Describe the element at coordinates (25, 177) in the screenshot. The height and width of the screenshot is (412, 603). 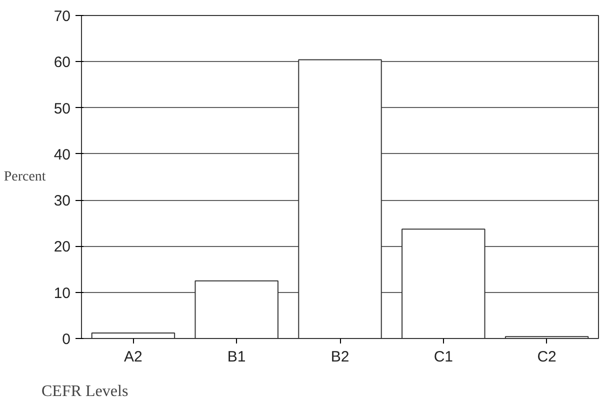
I see `y-axis-title: Percent` at that location.